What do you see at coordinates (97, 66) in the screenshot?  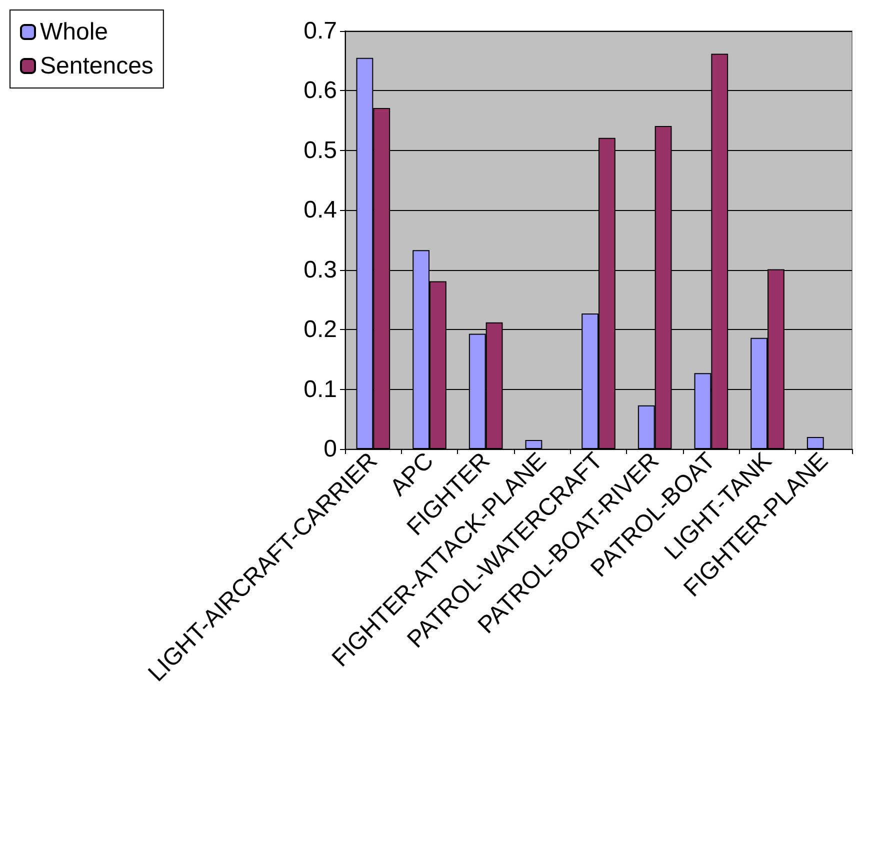 I see `legend-label: Sentences` at bounding box center [97, 66].